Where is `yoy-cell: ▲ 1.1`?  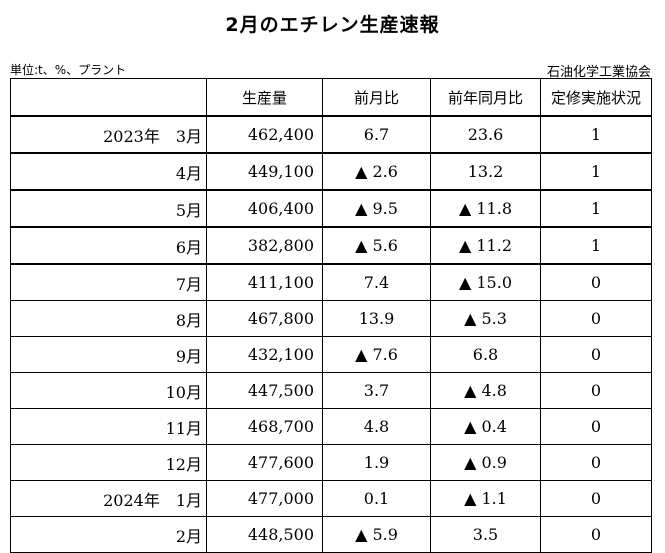
yoy-cell: ▲ 1.1 is located at coordinates (485, 498).